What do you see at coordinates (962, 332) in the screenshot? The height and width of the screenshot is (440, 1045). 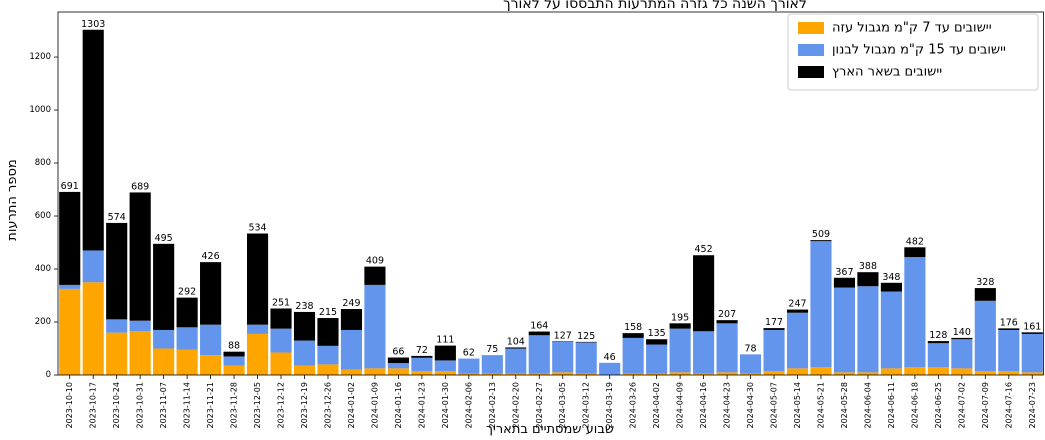 I see `bar-total-label: 140` at bounding box center [962, 332].